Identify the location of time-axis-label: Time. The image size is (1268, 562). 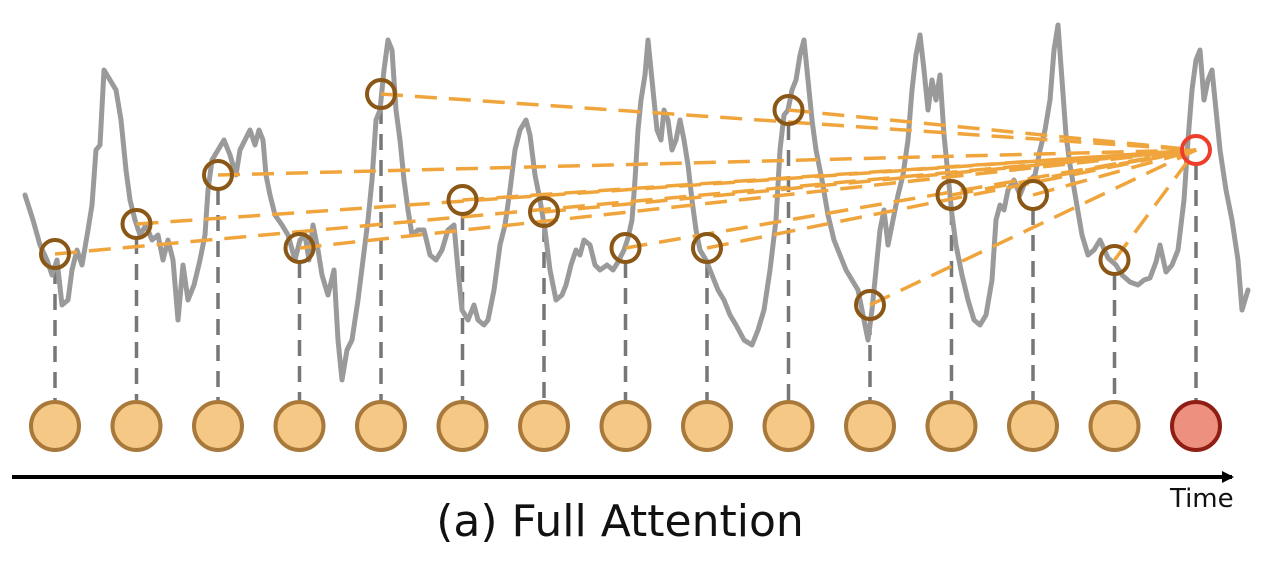
(1202, 499).